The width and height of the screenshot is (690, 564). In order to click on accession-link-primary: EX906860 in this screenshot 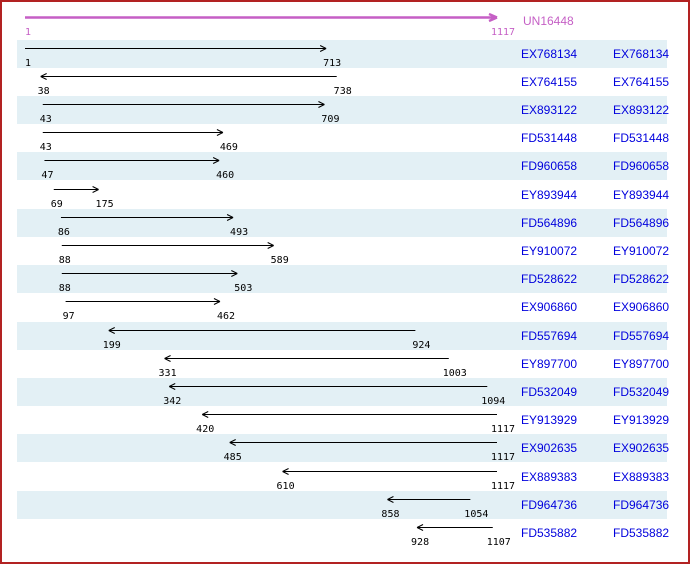, I will do `click(549, 307)`.